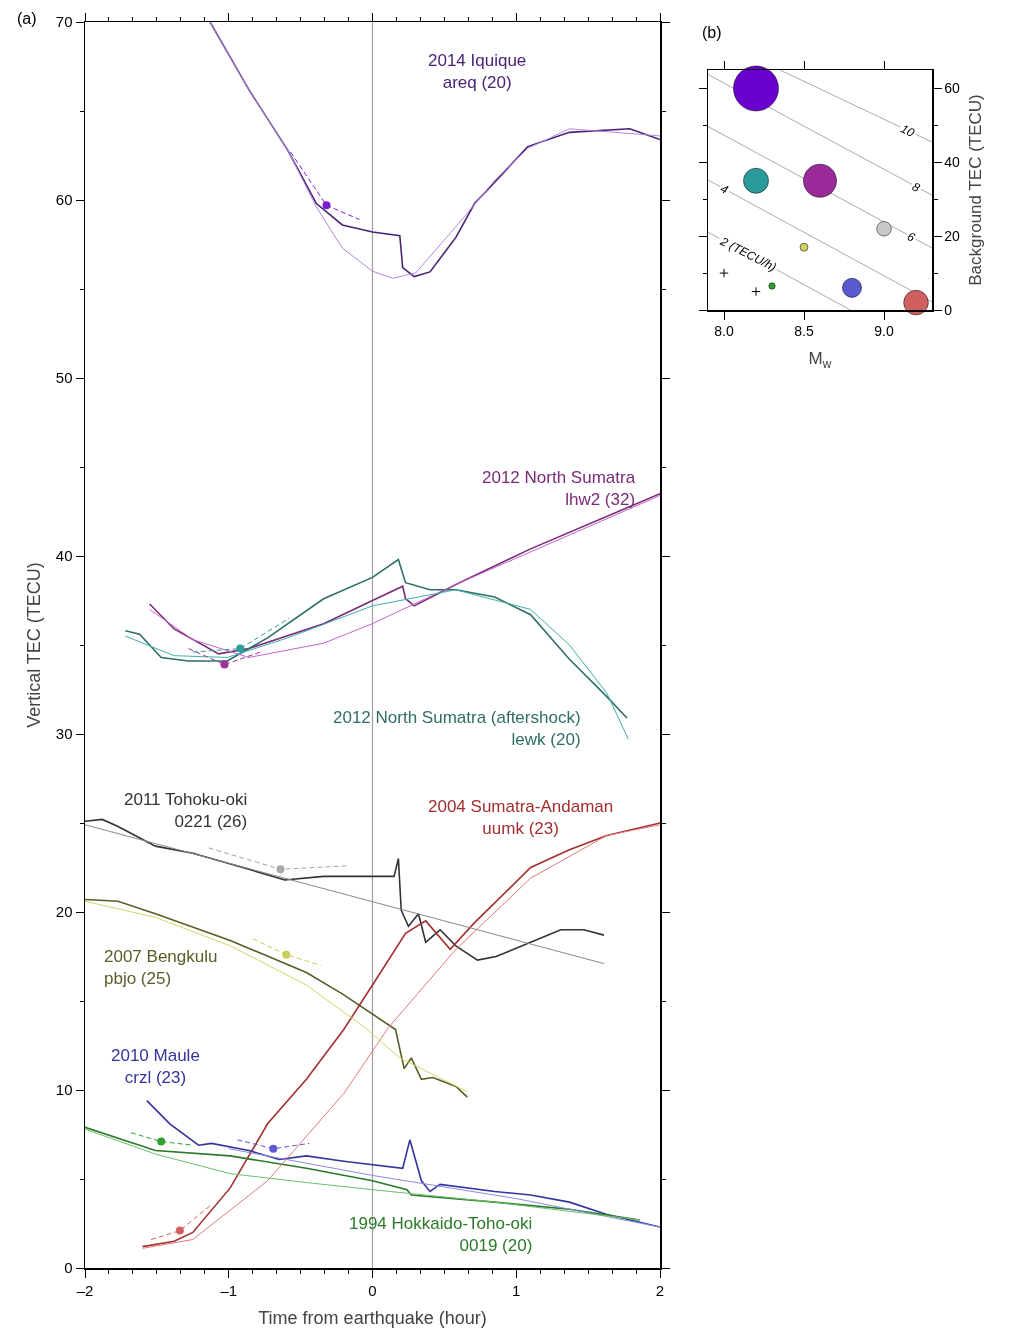  What do you see at coordinates (660, 1290) in the screenshot?
I see `x-tick-label: 2` at bounding box center [660, 1290].